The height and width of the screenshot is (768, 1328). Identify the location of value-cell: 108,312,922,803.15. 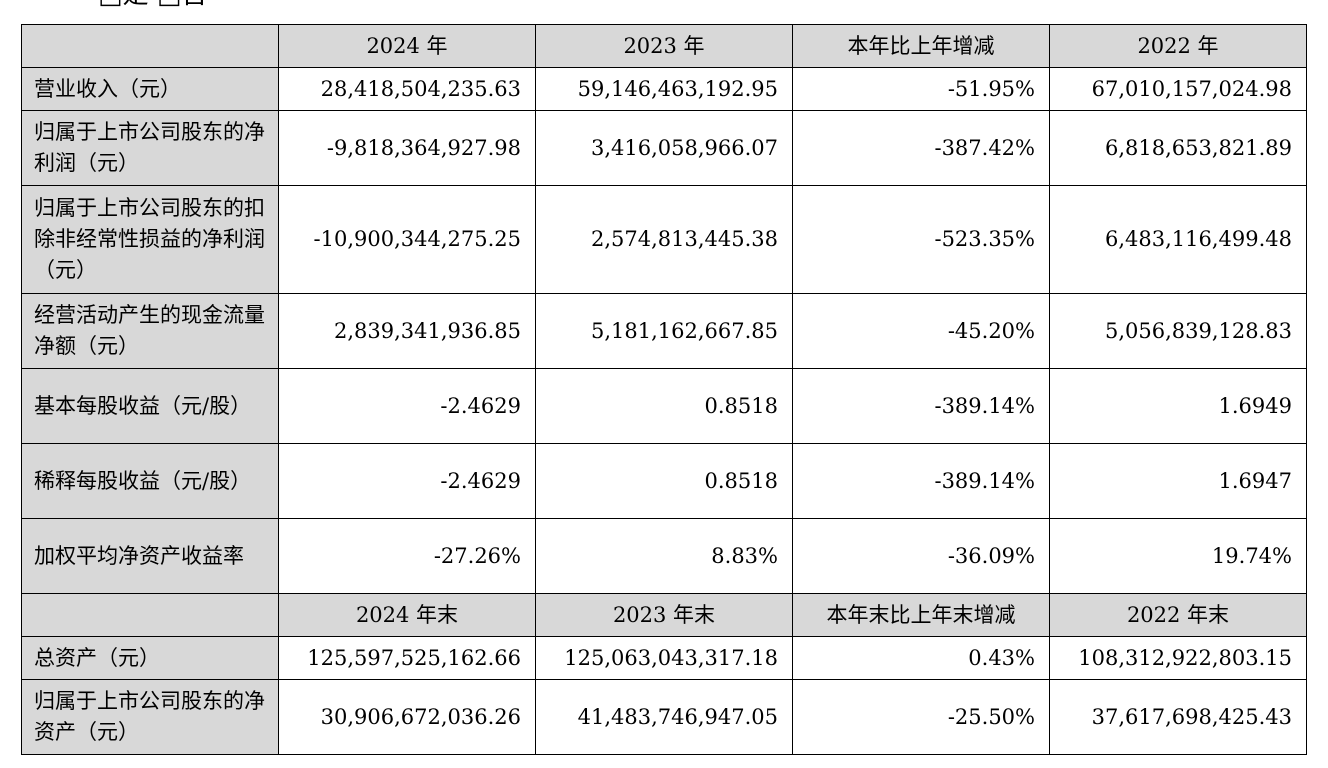
(1178, 658).